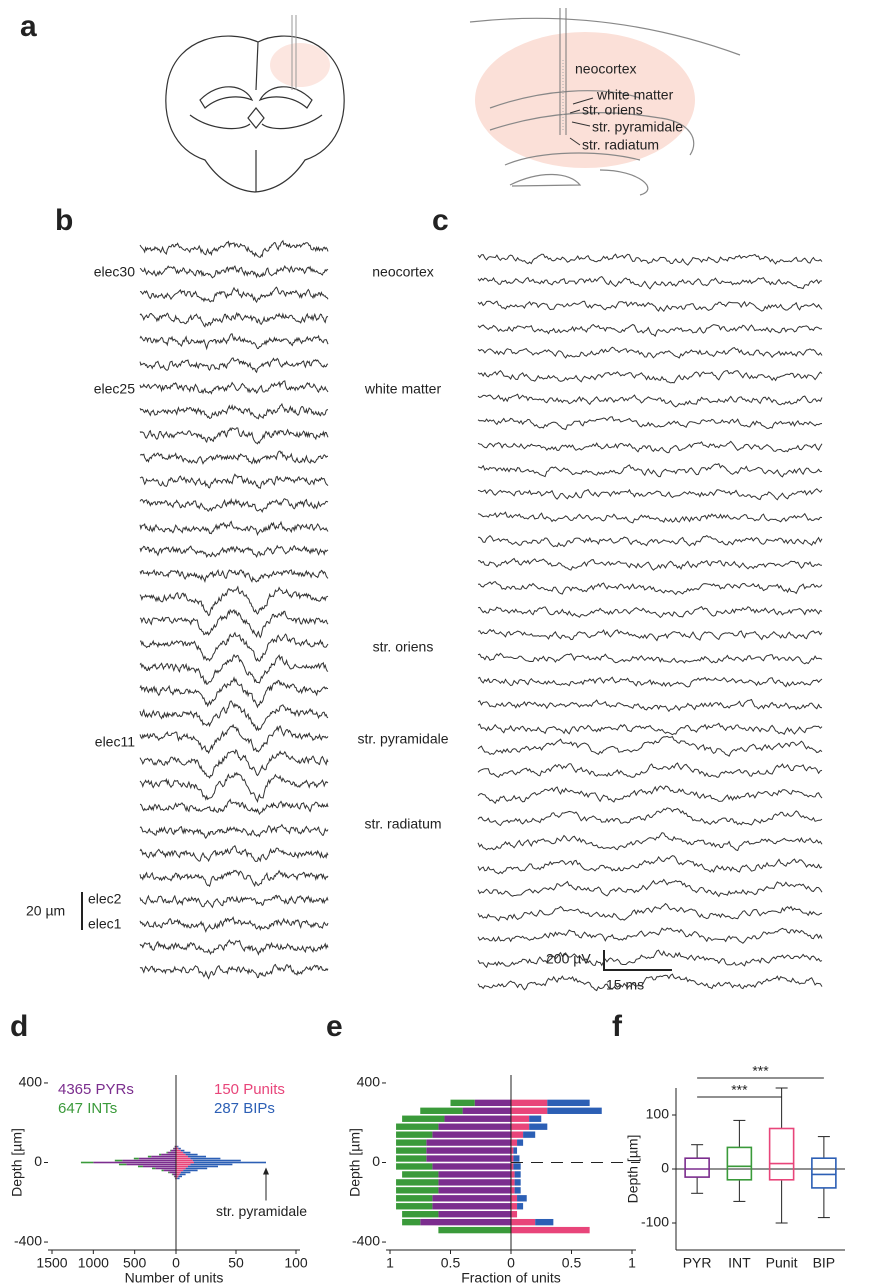  What do you see at coordinates (334, 1026) in the screenshot?
I see `panel-label: e` at bounding box center [334, 1026].